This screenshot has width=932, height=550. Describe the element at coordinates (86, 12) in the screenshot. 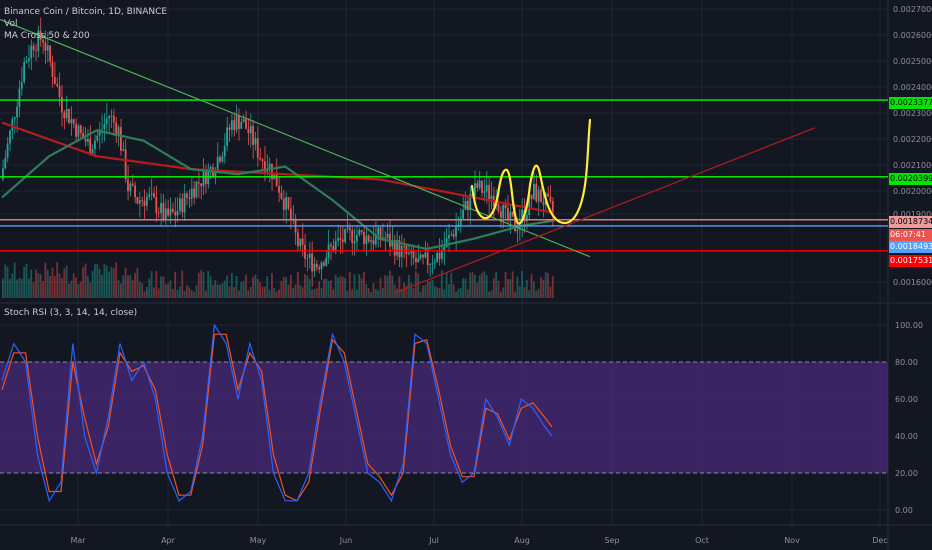

I see `chart-title: Binance Coin / Bitcoin, 1D, BINANCE` at that location.